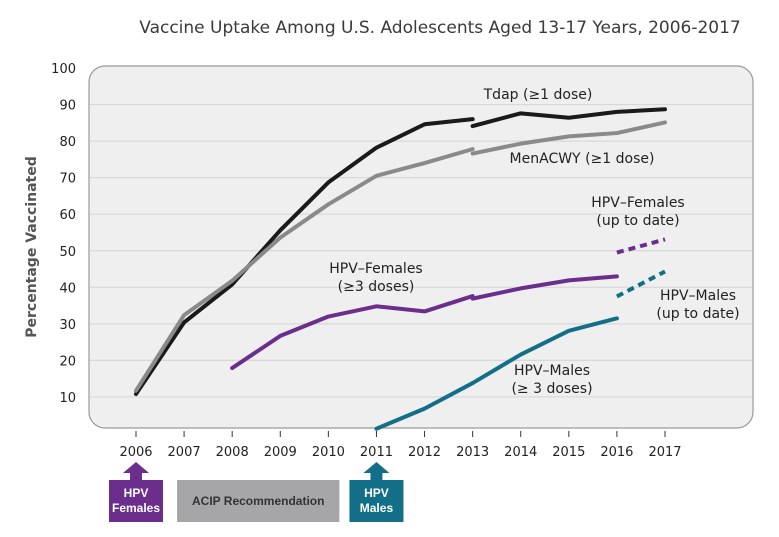  I want to click on series-label: Tdap (≥1 dose), so click(538, 95).